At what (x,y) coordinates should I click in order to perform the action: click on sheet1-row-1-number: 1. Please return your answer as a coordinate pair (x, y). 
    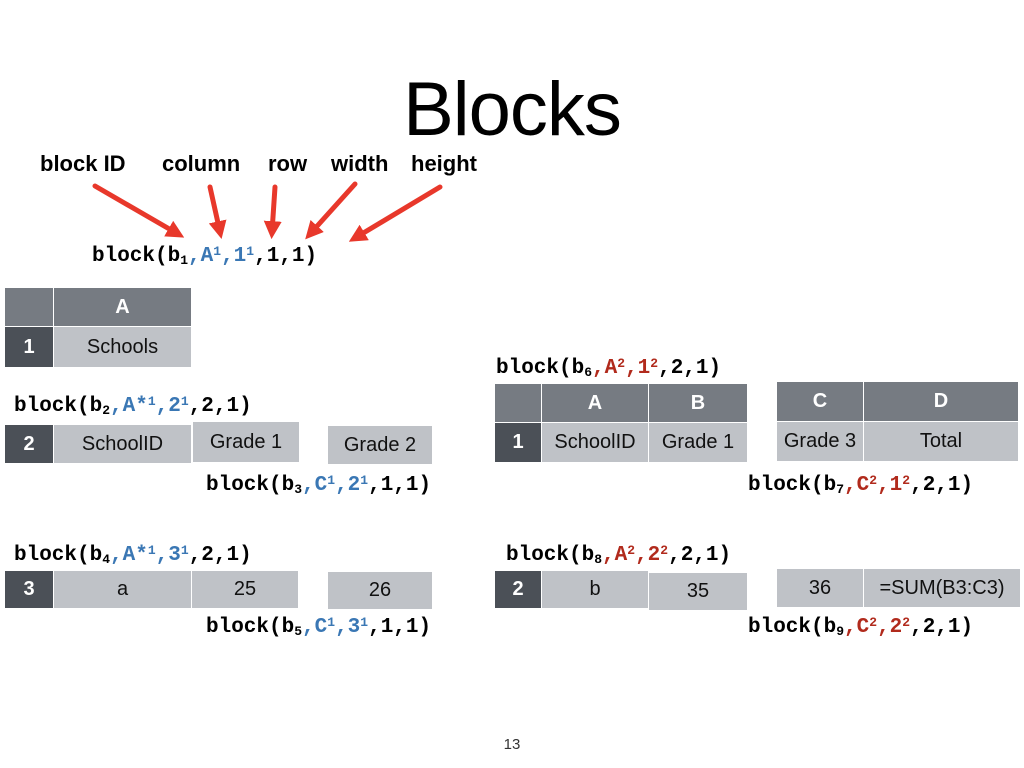
    Looking at the image, I should click on (29, 347).